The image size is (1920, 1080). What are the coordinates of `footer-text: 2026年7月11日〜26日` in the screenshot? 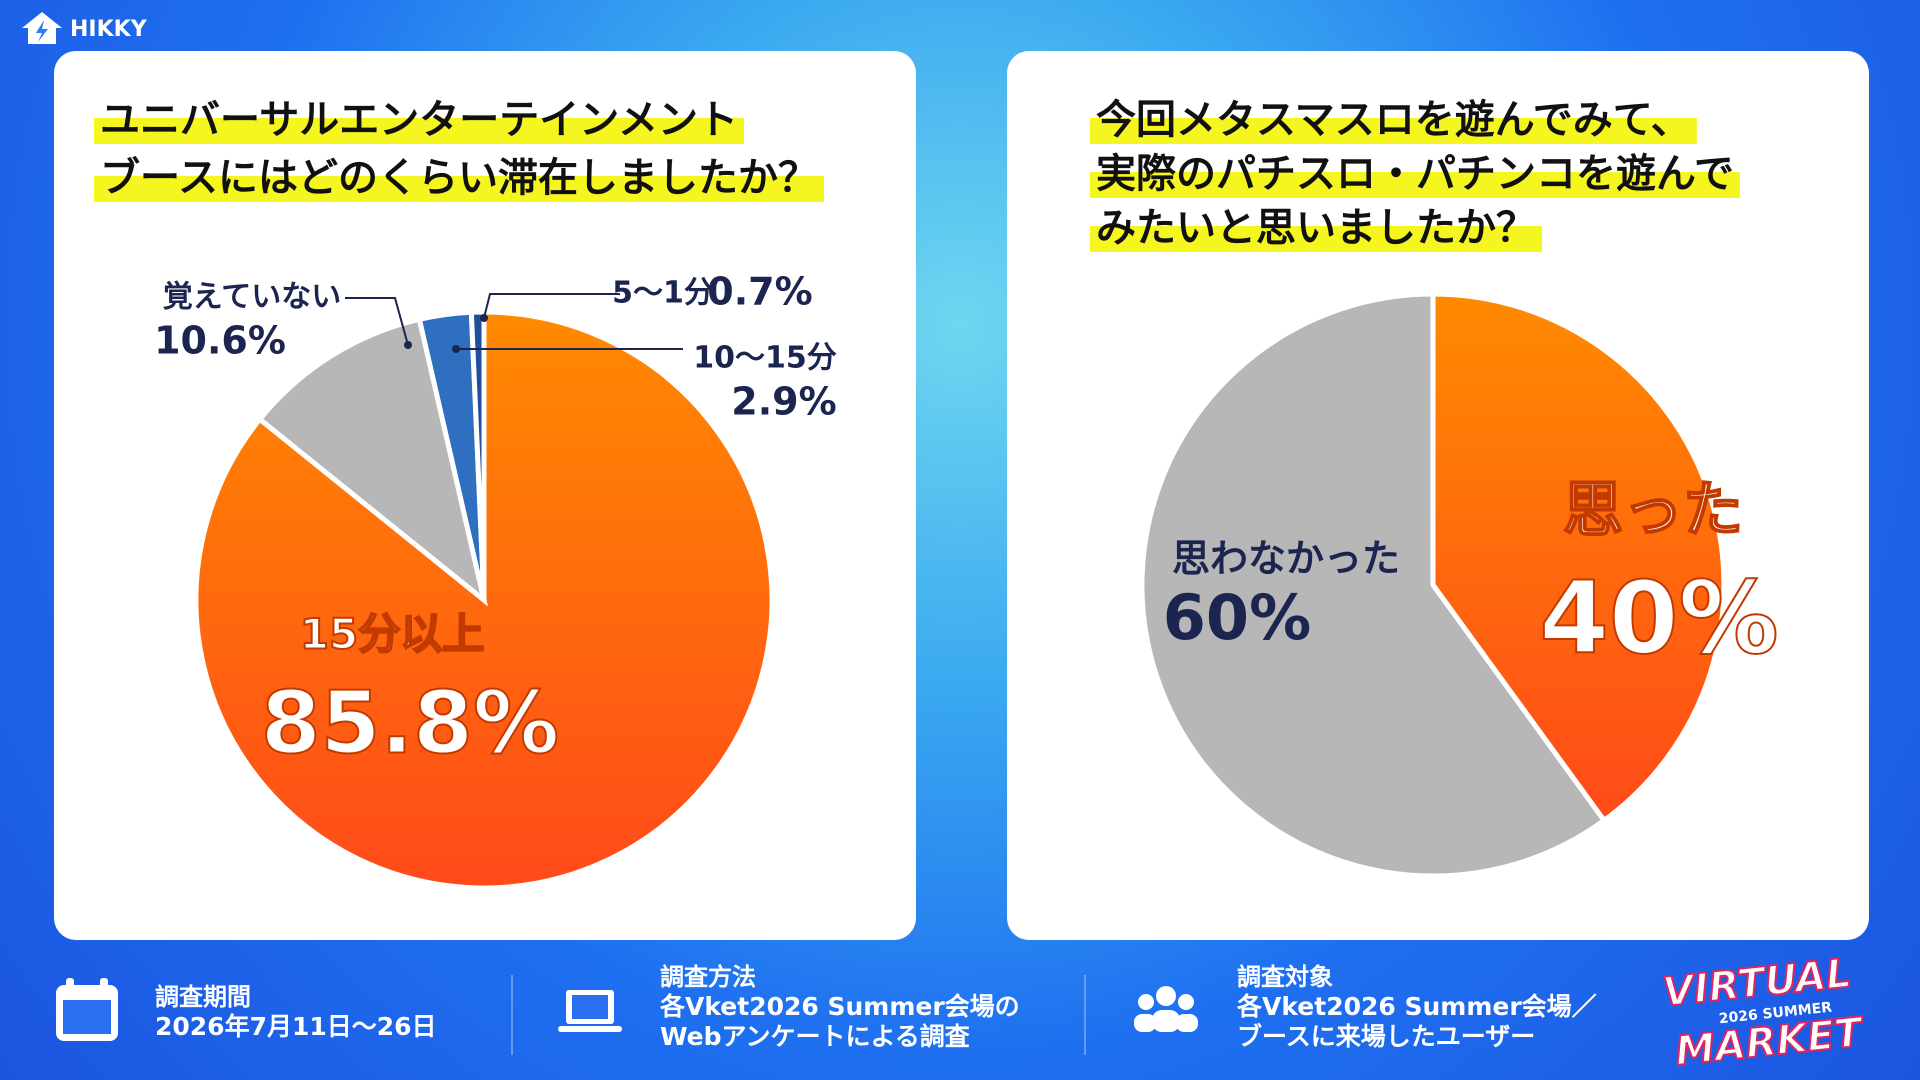 It's located at (296, 1026).